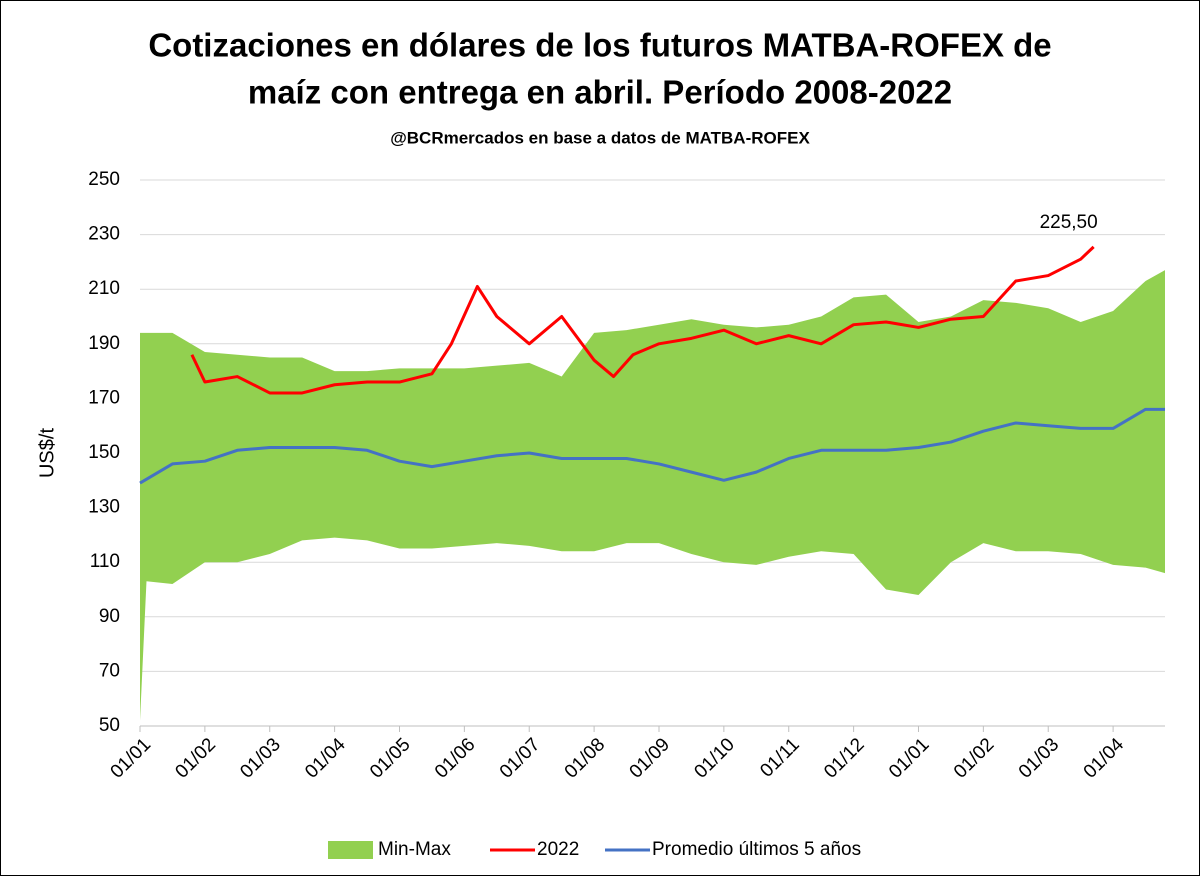  Describe the element at coordinates (104, 288) in the screenshot. I see `y-tick-label: 210` at that location.